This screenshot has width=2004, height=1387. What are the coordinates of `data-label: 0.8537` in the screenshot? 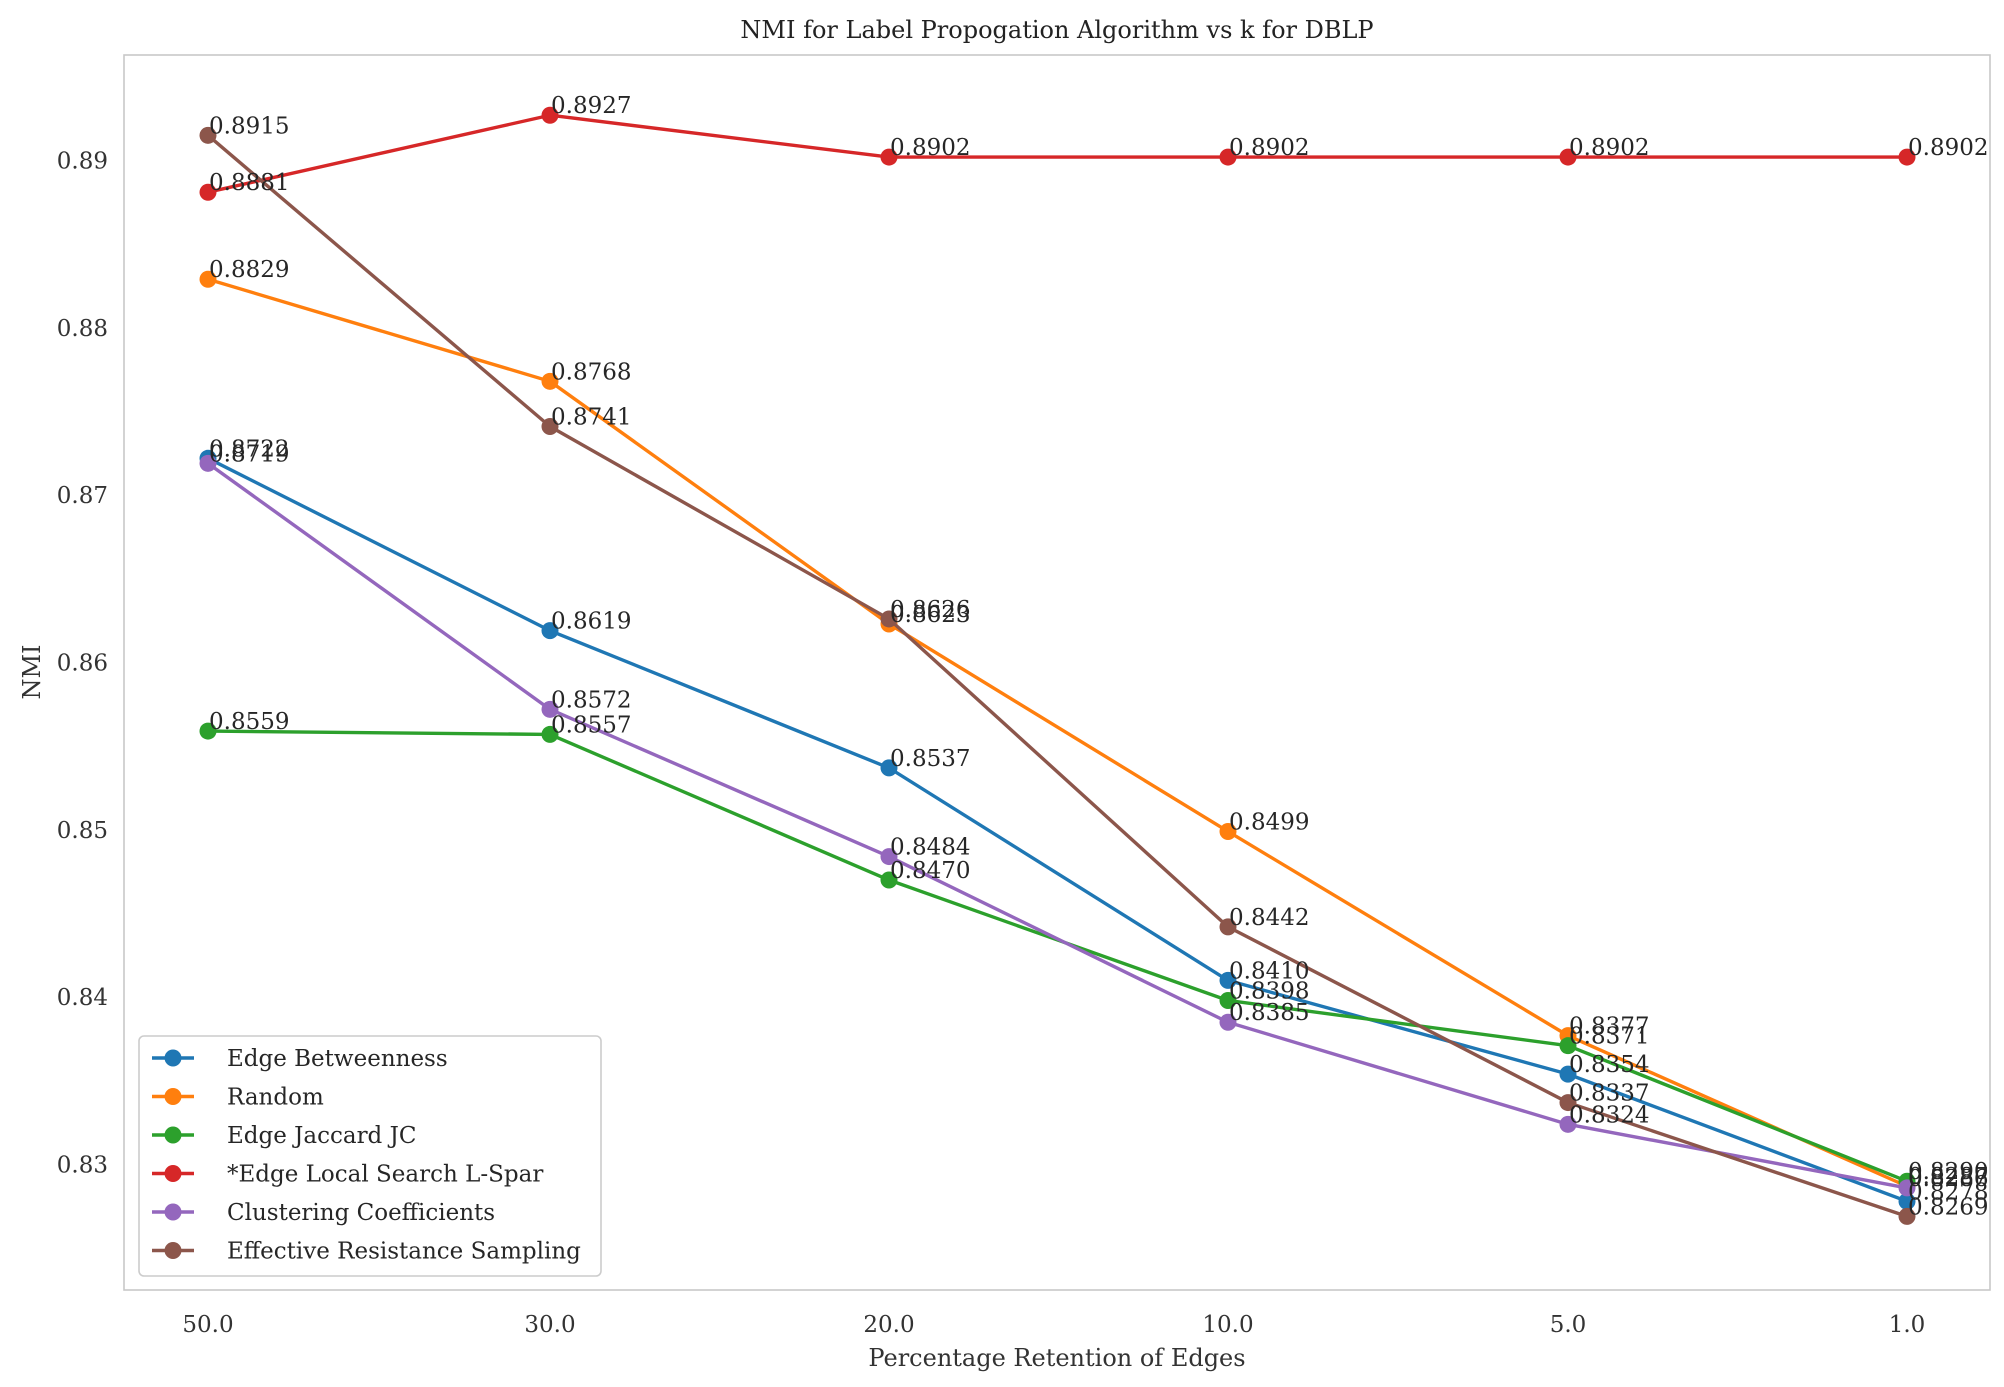 It's located at (930, 759).